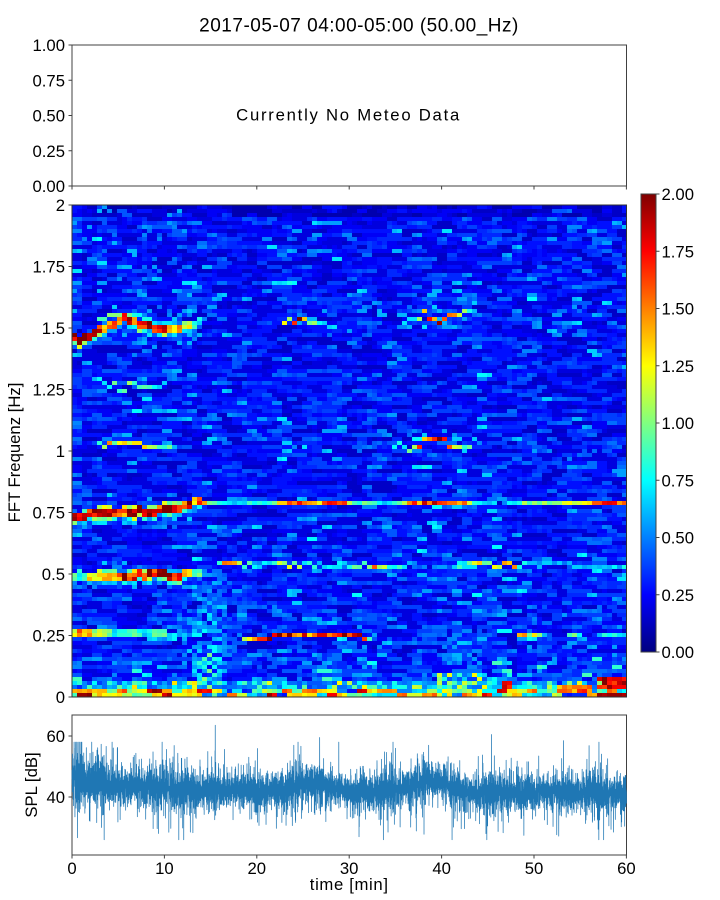 This screenshot has height=900, width=720. What do you see at coordinates (257, 868) in the screenshot?
I see `svg-text: 20` at bounding box center [257, 868].